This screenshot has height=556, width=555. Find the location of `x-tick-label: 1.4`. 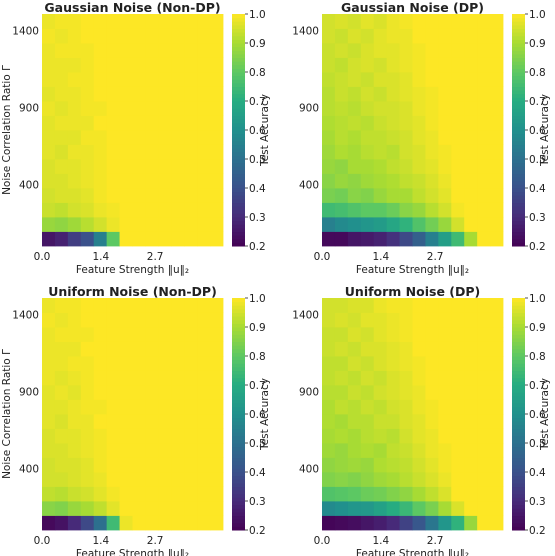

x-tick-label: 1.4 is located at coordinates (100, 541).